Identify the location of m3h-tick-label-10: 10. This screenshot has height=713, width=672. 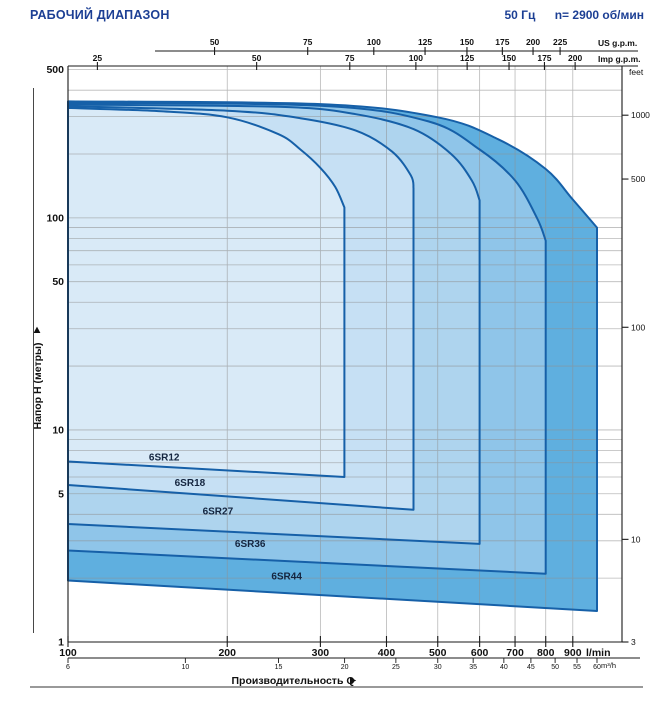
(185, 667).